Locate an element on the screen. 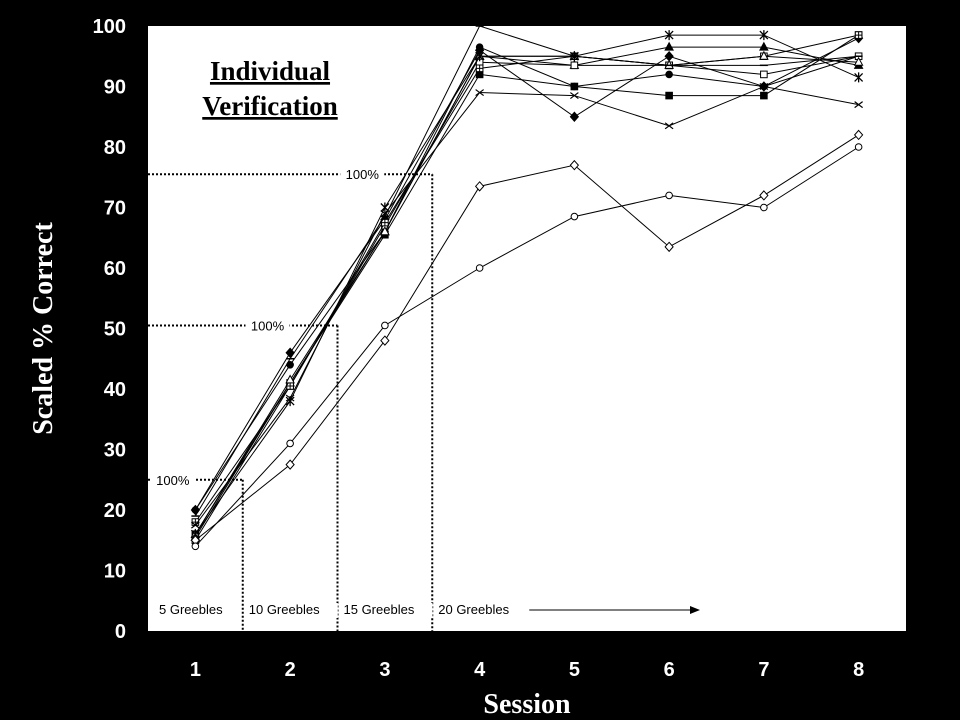 This screenshot has width=960, height=720. x-tick-label: 7 is located at coordinates (763, 670).